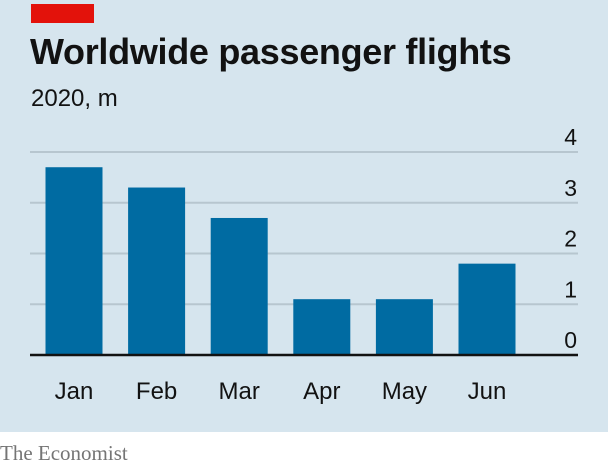 This screenshot has width=608, height=468. I want to click on bar-apr, so click(322, 327).